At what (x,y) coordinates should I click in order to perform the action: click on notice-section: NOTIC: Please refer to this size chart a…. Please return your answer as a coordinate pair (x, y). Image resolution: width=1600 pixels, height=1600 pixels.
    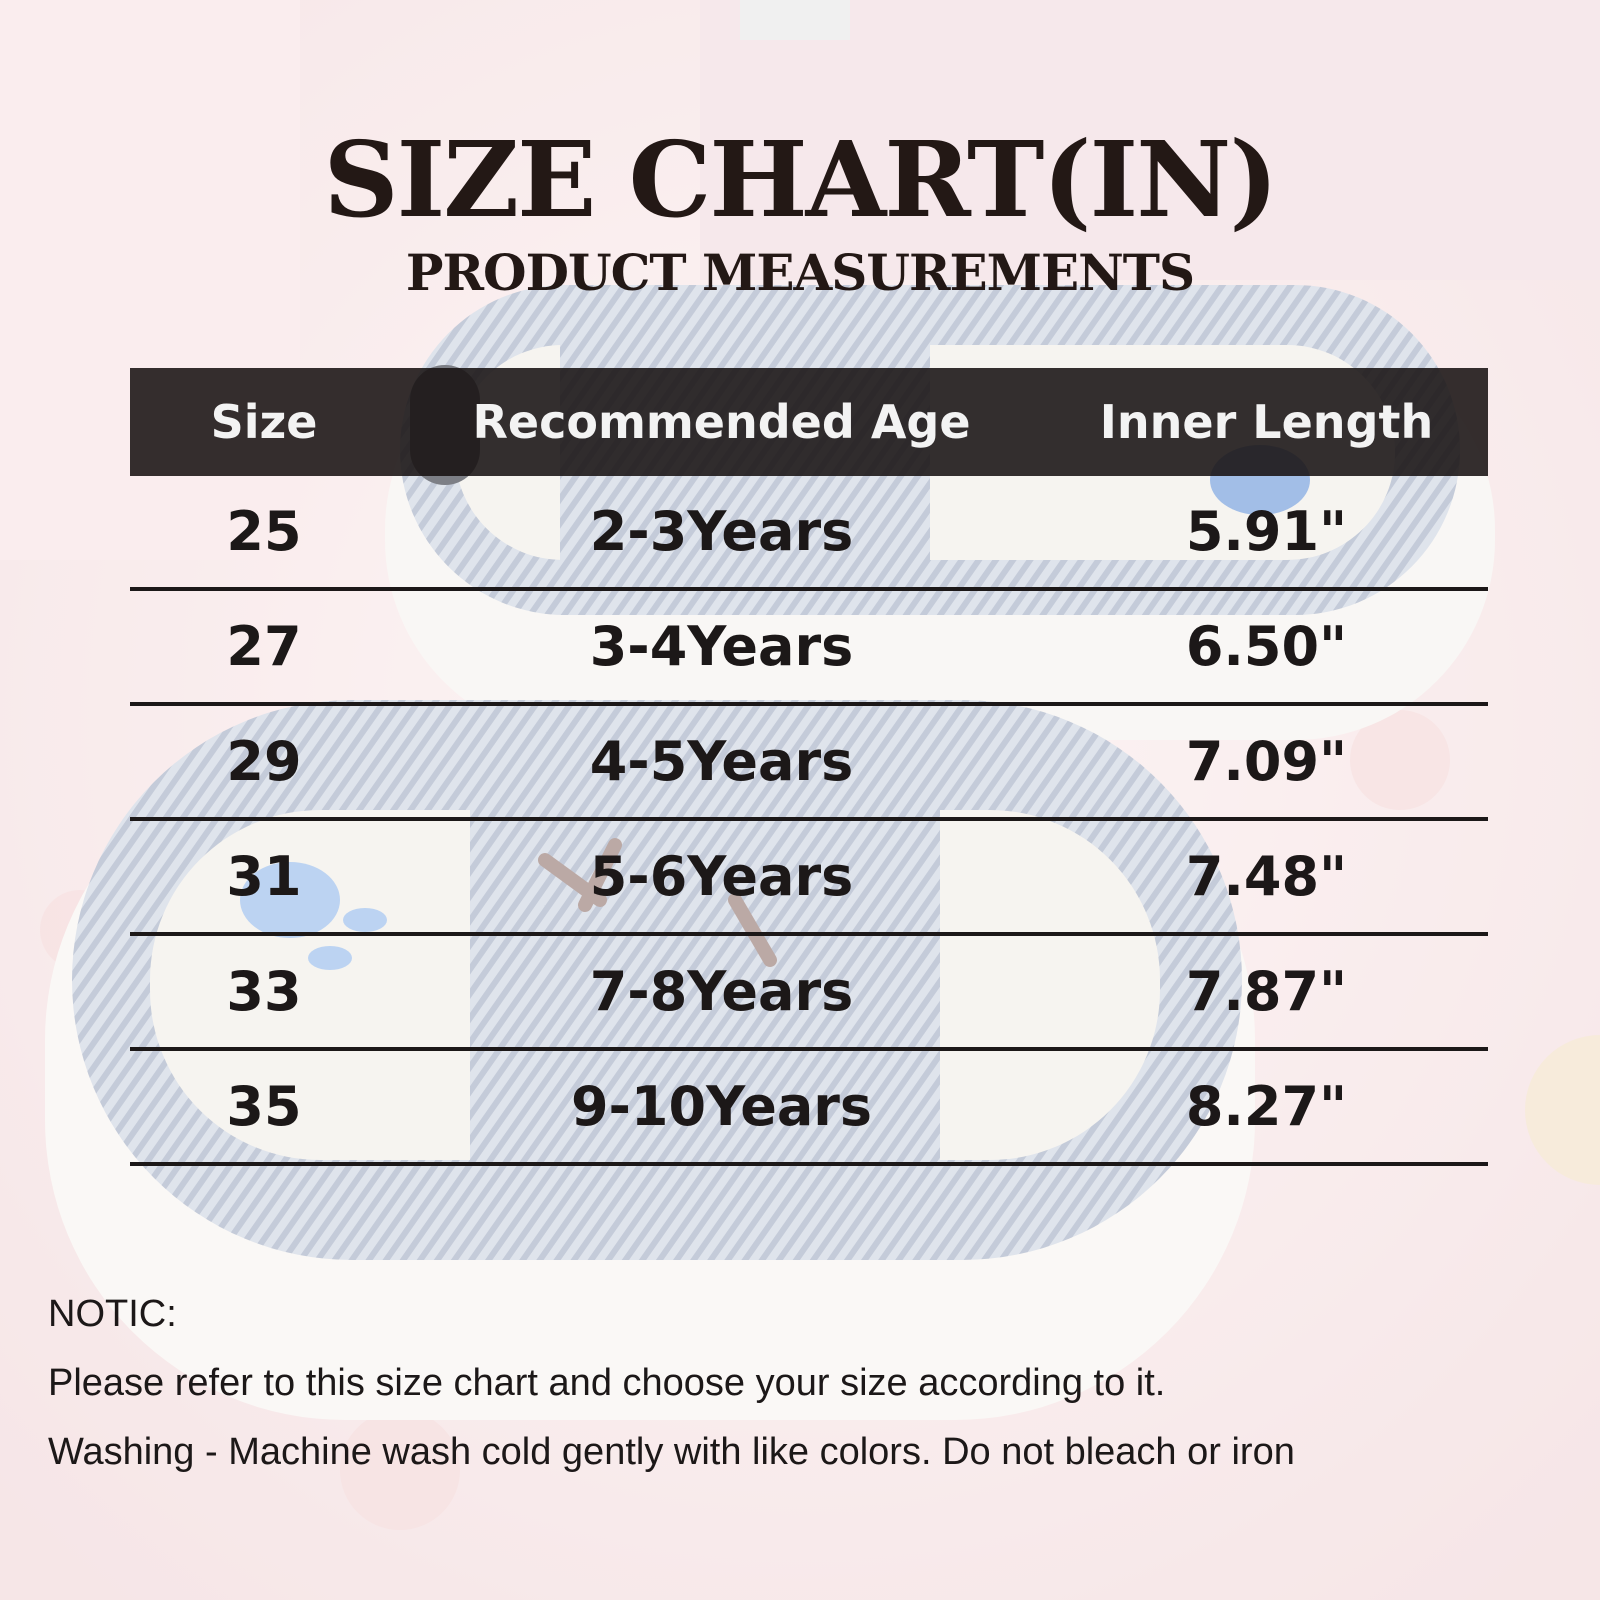
    Looking at the image, I should click on (808, 1383).